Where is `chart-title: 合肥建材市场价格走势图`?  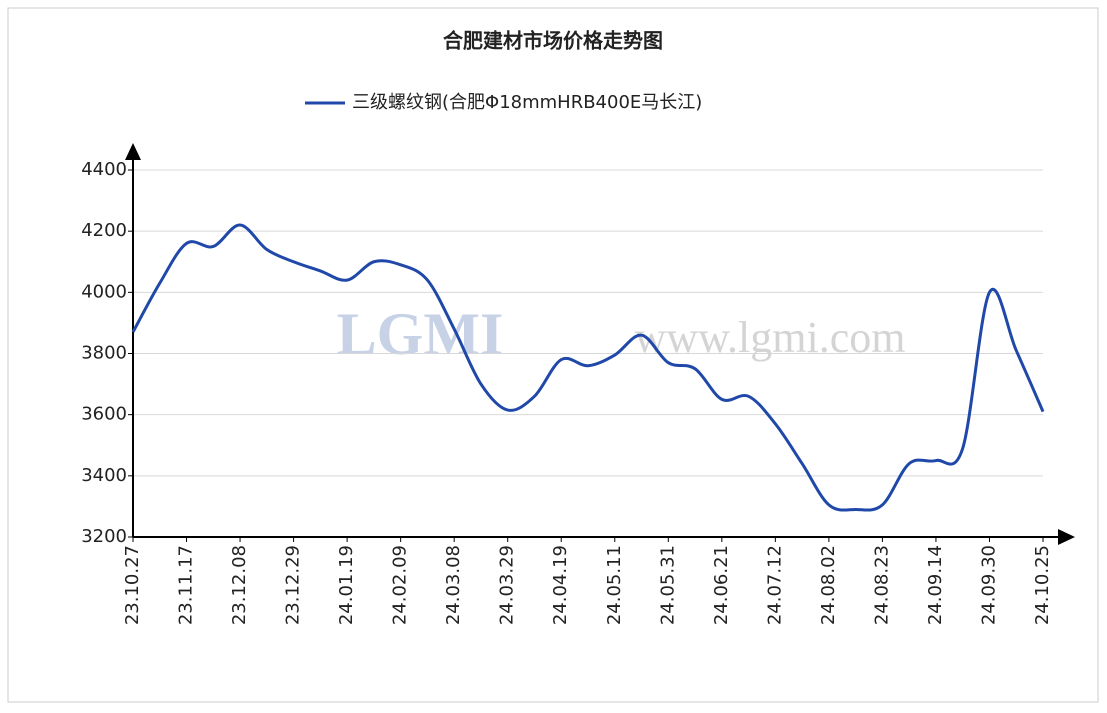
chart-title: 合肥建材市场价格走势图 is located at coordinates (553, 41).